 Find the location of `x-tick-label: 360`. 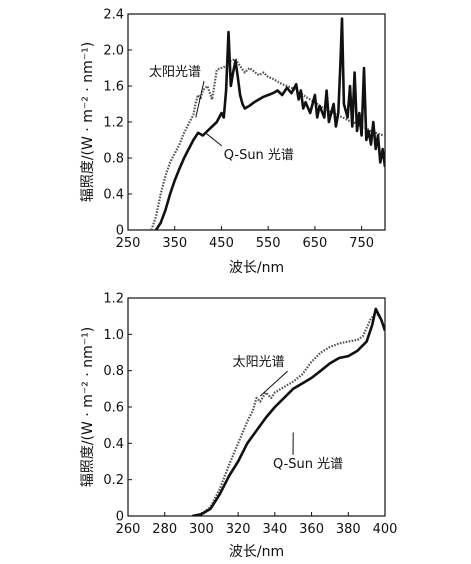

x-tick-label: 360 is located at coordinates (311, 529).